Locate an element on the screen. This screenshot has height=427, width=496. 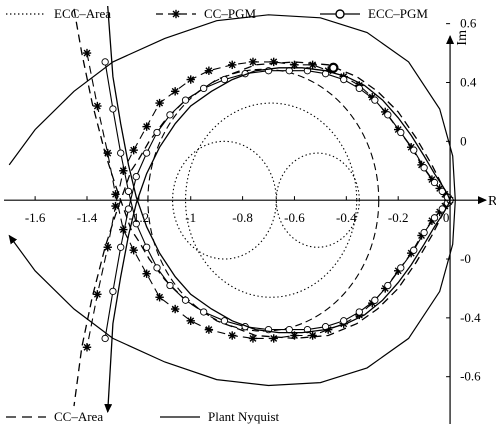
legend-label: ECC–PGM is located at coordinates (398, 13).